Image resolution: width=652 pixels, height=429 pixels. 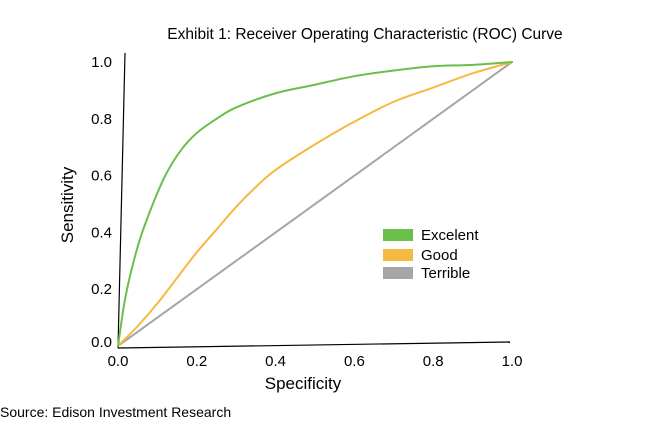 I want to click on y-tick-label: 0.2, so click(x=101, y=289).